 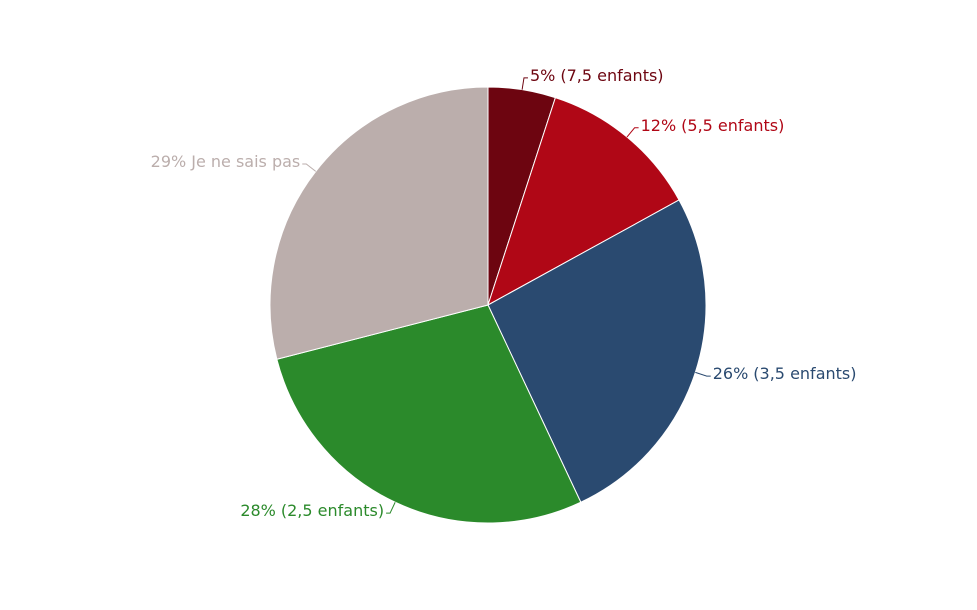 I want to click on data-label: 26% (3,5 enfants), so click(x=785, y=373).